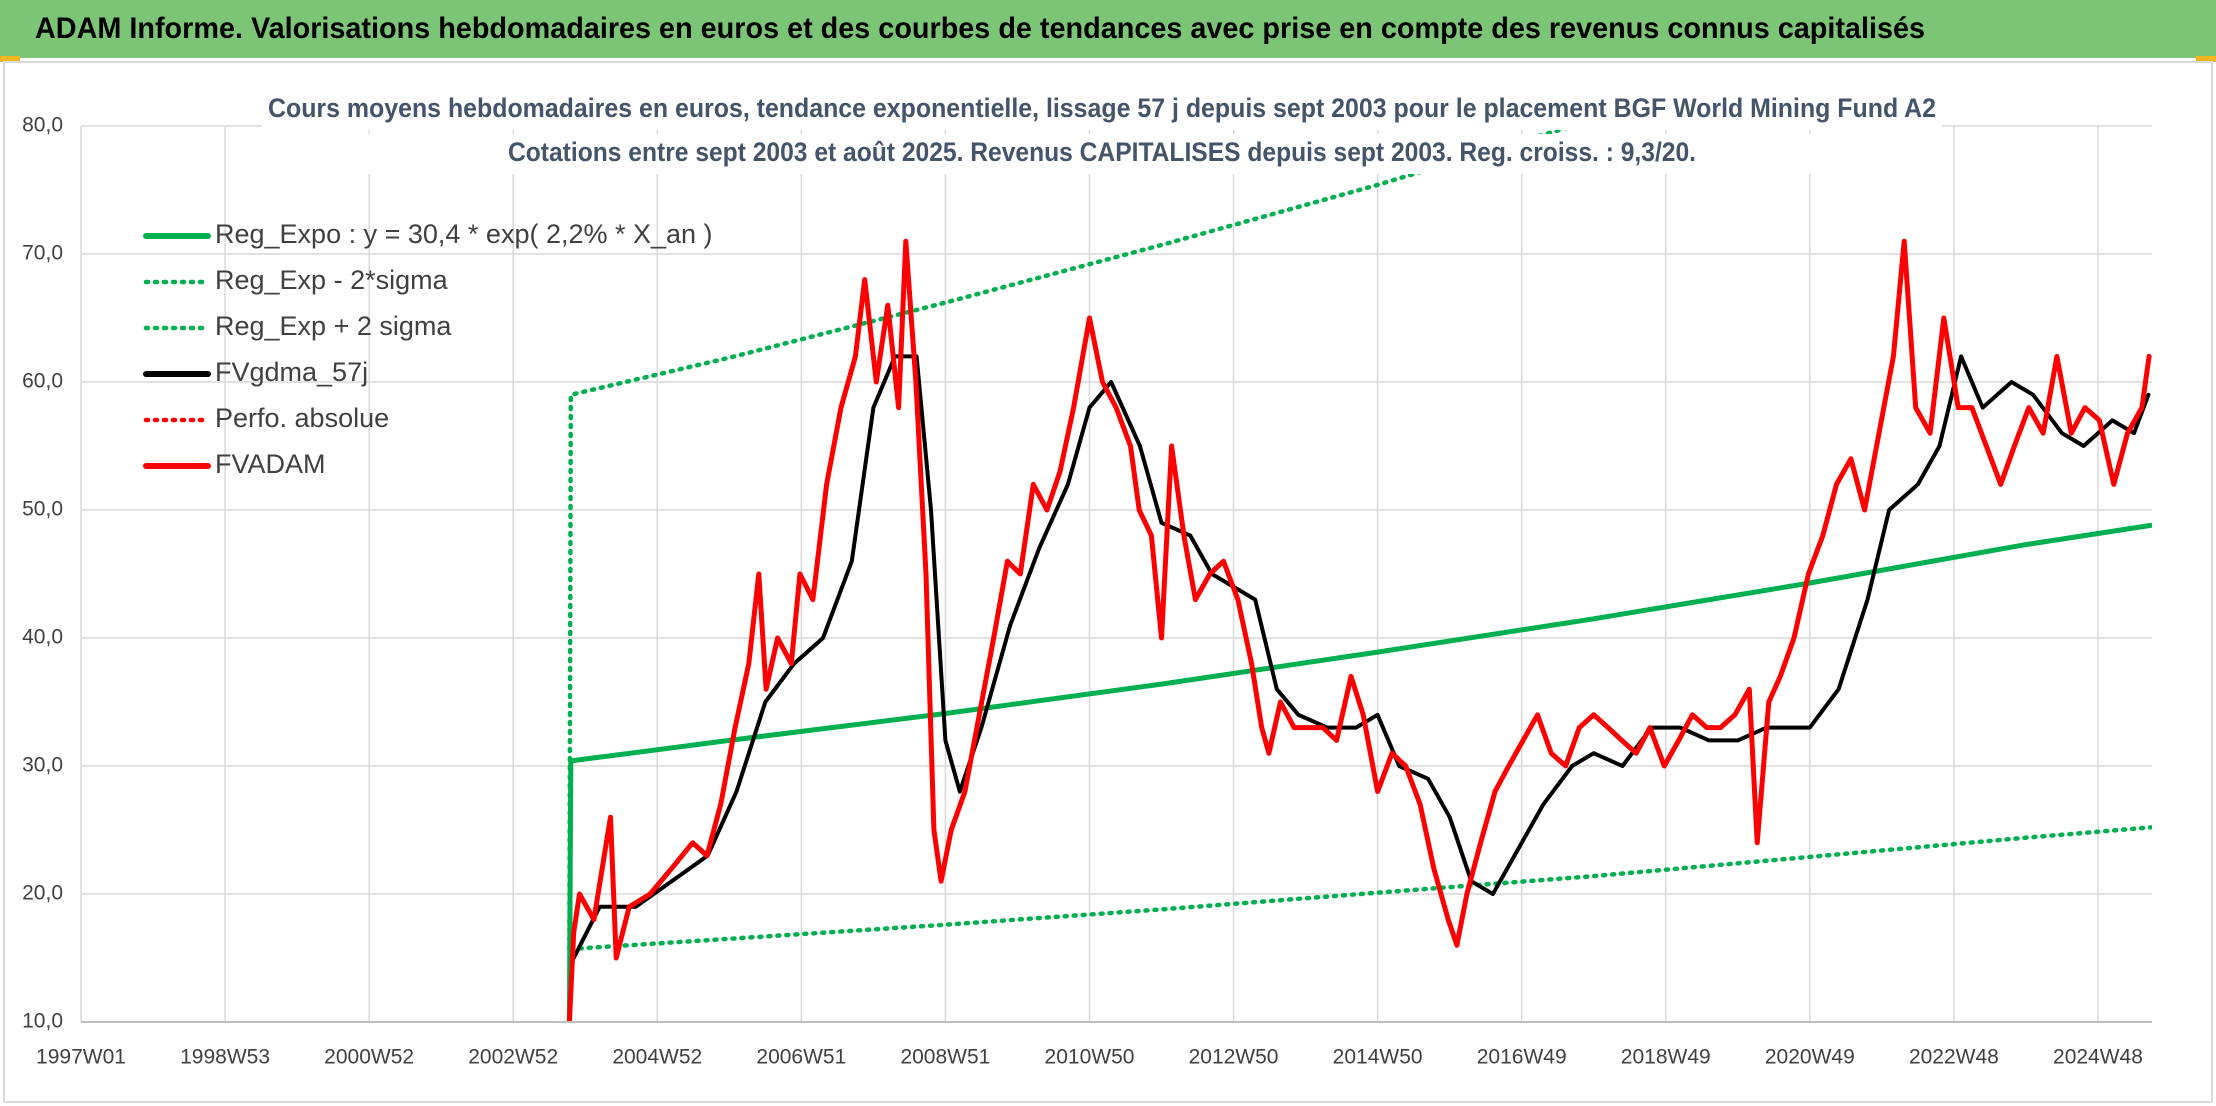 This screenshot has width=2216, height=1106. What do you see at coordinates (513, 1057) in the screenshot?
I see `x-tick-label: 2002W52` at bounding box center [513, 1057].